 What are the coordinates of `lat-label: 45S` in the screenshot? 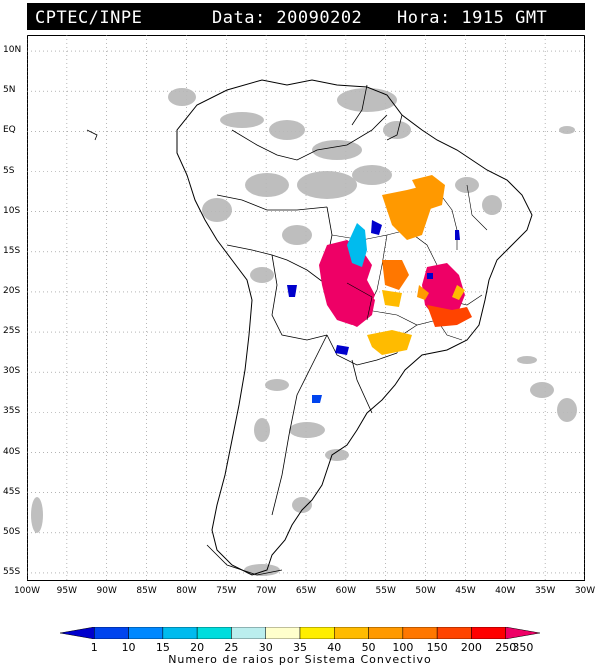 It's located at (12, 491).